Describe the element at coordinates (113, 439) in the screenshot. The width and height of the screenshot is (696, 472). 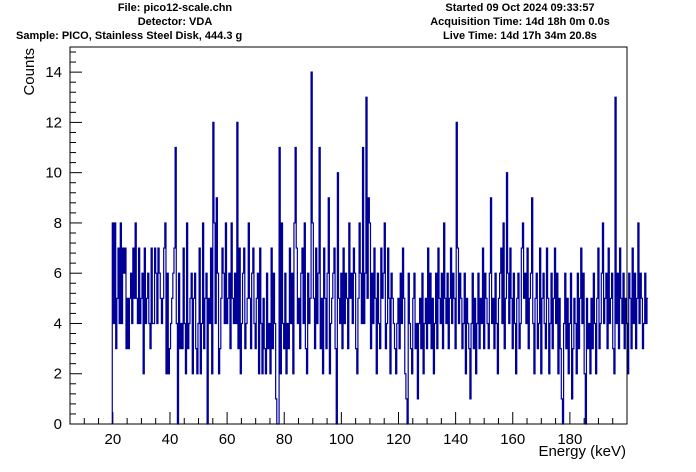
I see `x-tick-label: 20` at that location.